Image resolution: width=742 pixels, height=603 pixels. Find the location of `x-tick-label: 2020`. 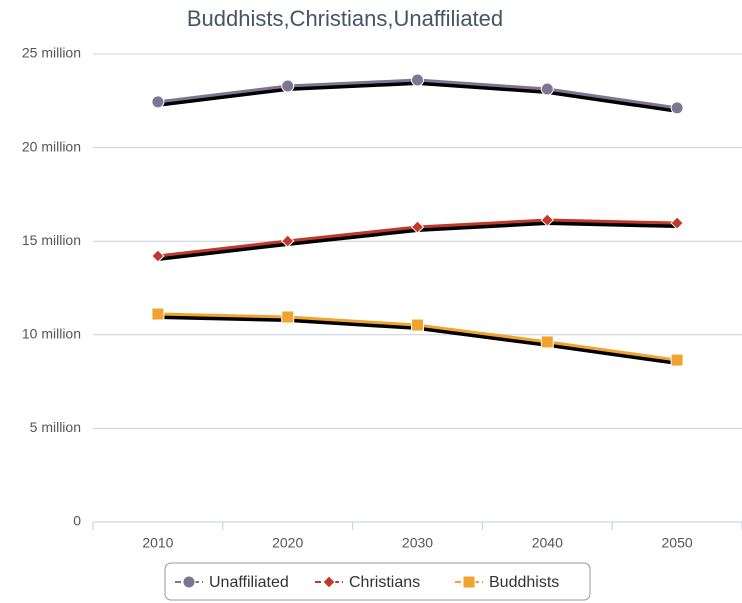

x-tick-label: 2020 is located at coordinates (287, 543).